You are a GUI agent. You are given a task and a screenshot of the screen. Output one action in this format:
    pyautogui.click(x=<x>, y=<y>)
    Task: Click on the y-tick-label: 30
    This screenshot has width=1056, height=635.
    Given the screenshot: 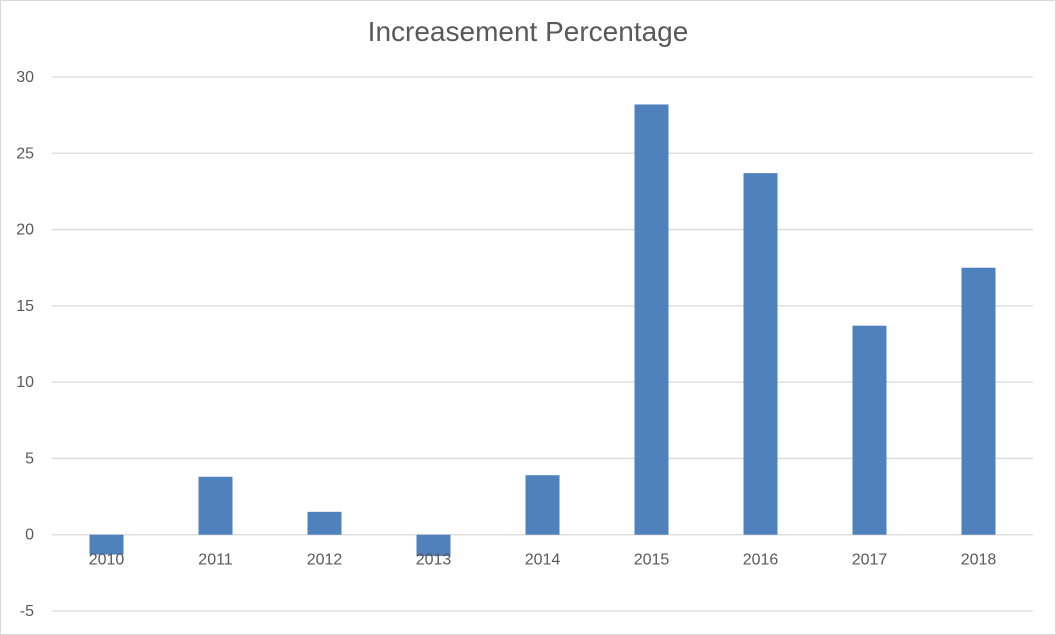 What is the action you would take?
    pyautogui.click(x=25, y=77)
    